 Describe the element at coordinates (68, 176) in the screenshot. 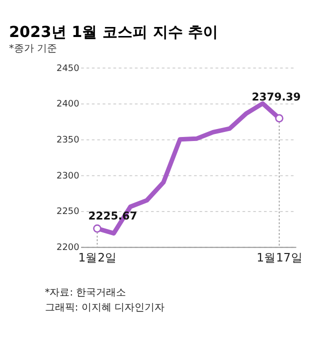

I see `y-tick-label: 2300` at that location.